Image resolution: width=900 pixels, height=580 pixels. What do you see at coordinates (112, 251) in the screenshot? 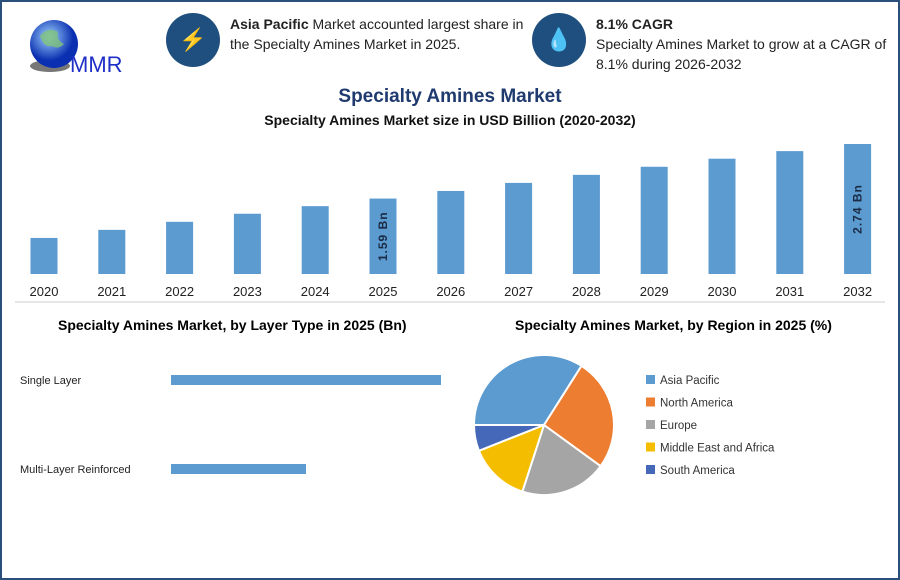
I see `bar-2021` at bounding box center [112, 251].